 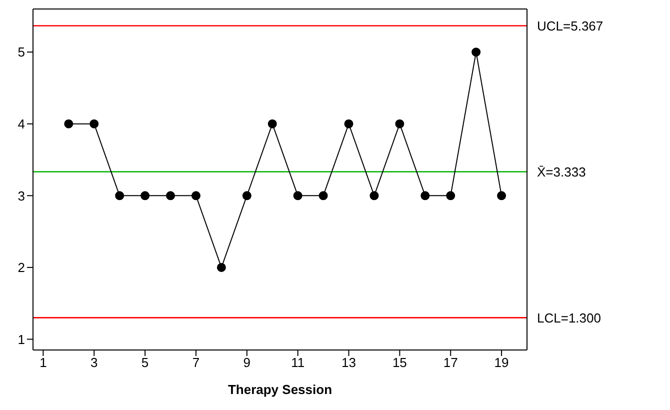 What do you see at coordinates (21, 339) in the screenshot?
I see `y-tick-label: 1` at bounding box center [21, 339].